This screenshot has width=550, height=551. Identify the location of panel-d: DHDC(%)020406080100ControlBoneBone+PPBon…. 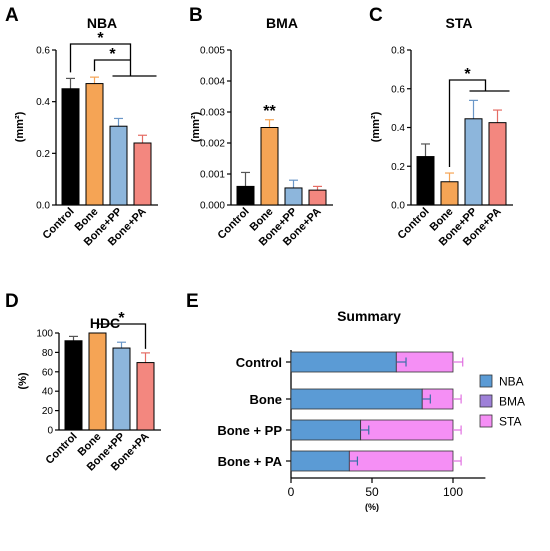
(83, 382).